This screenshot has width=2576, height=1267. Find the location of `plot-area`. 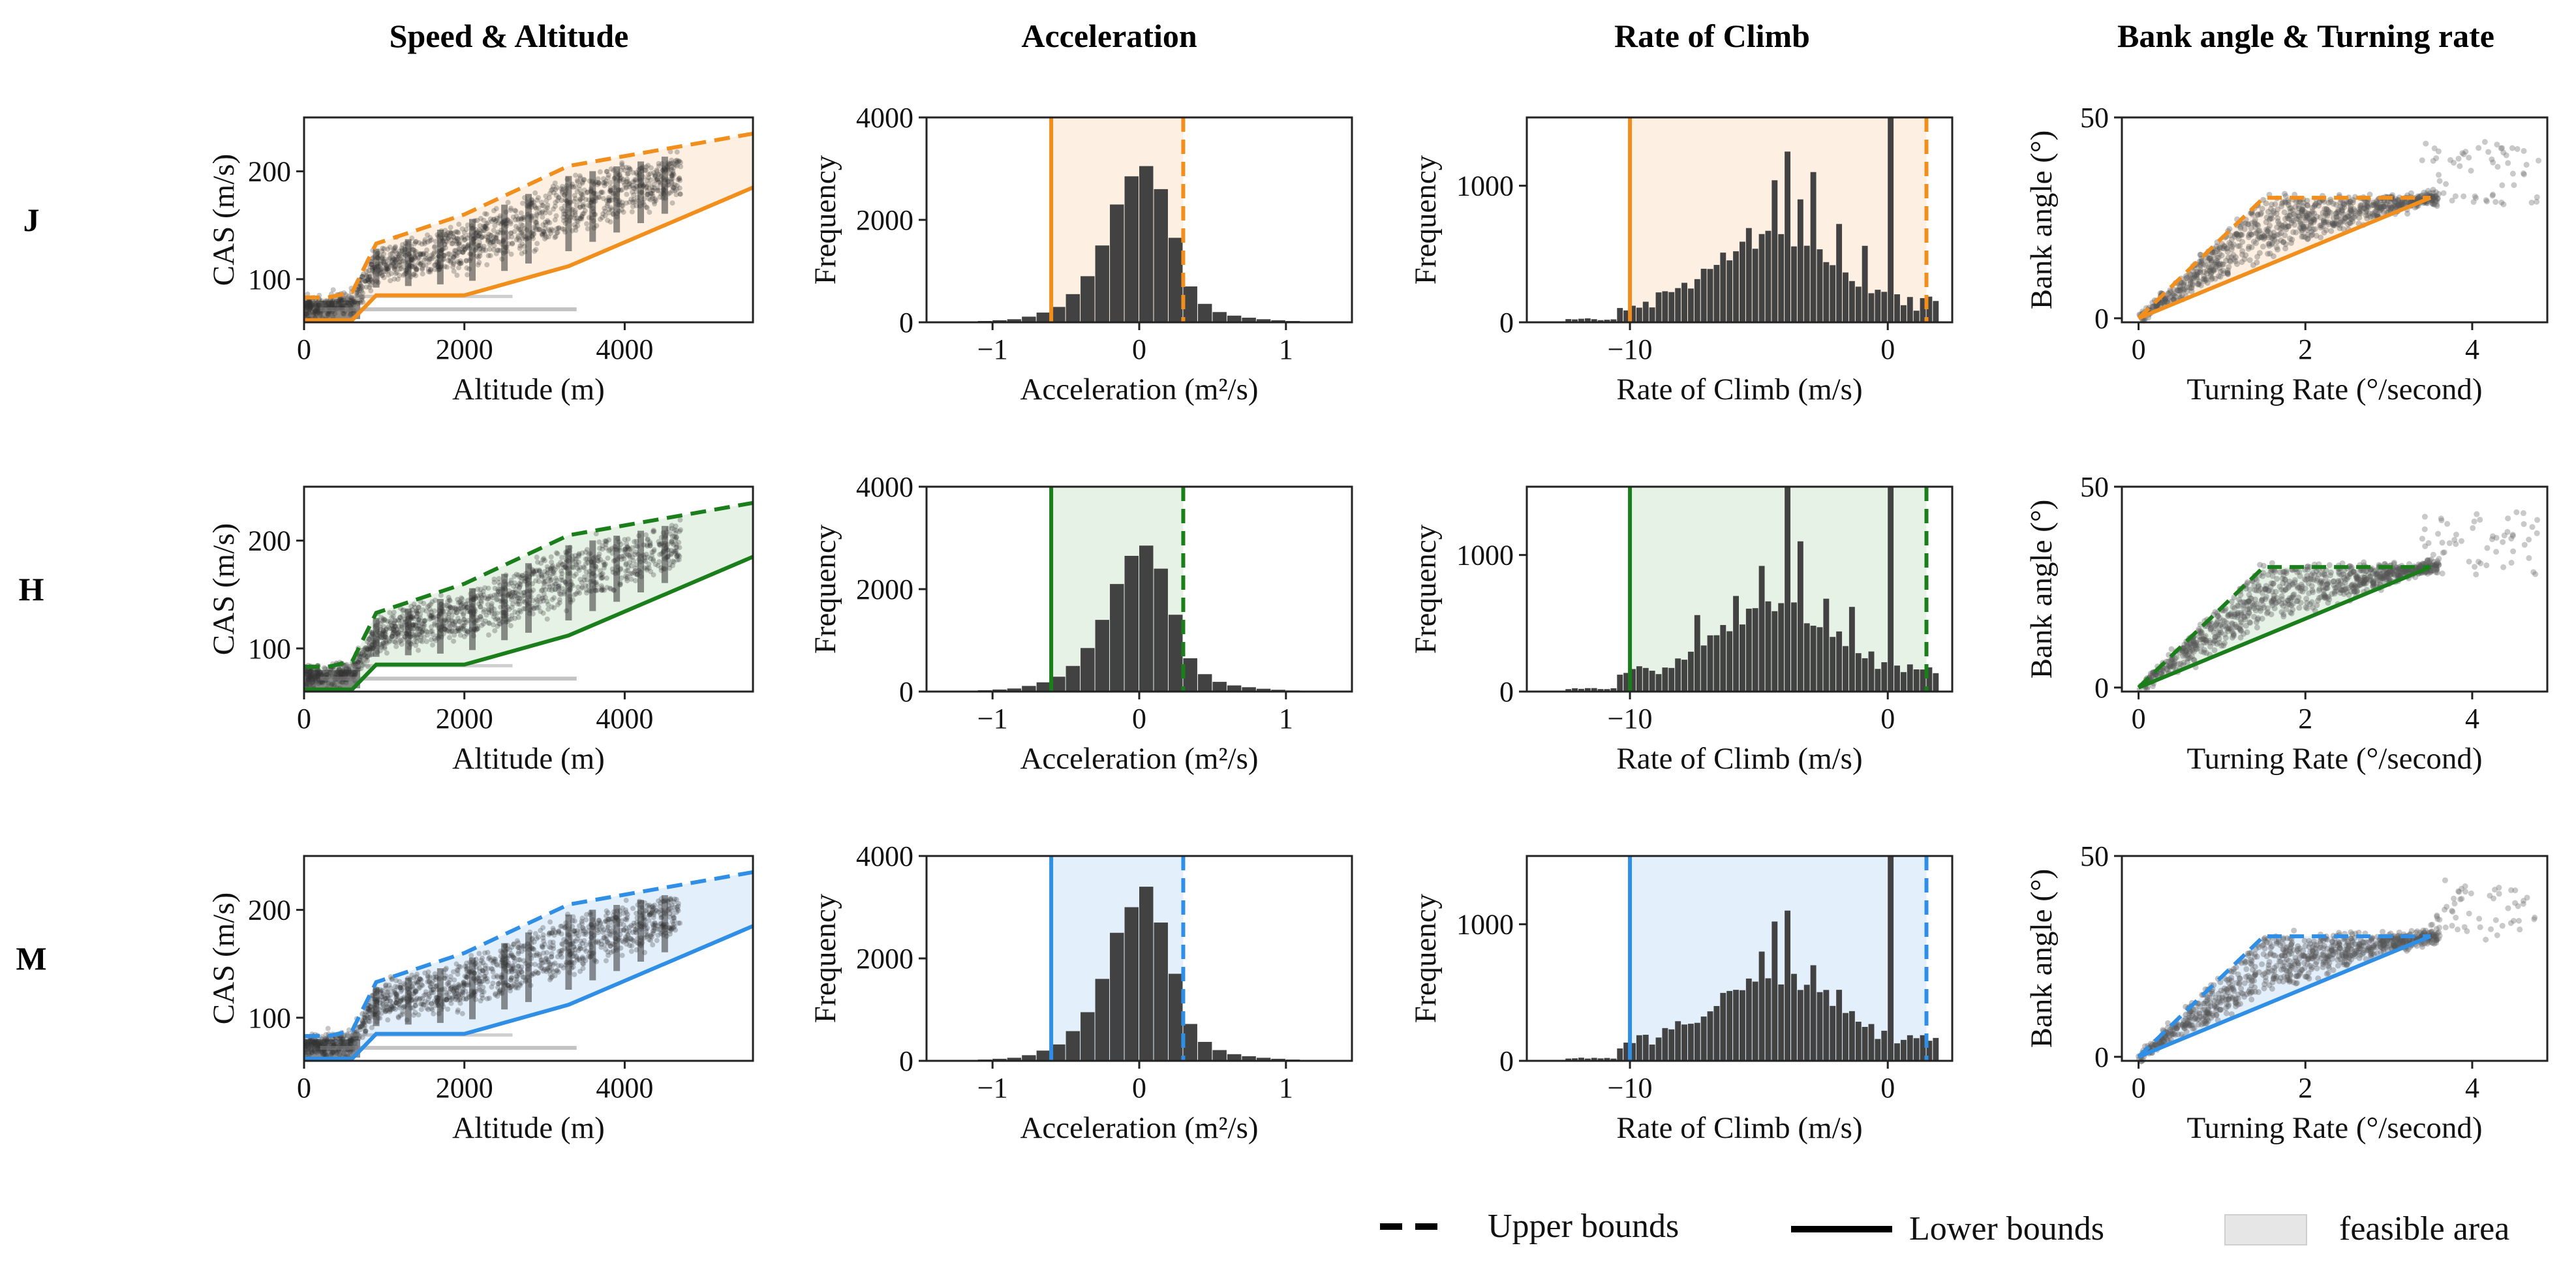

plot-area is located at coordinates (528, 227).